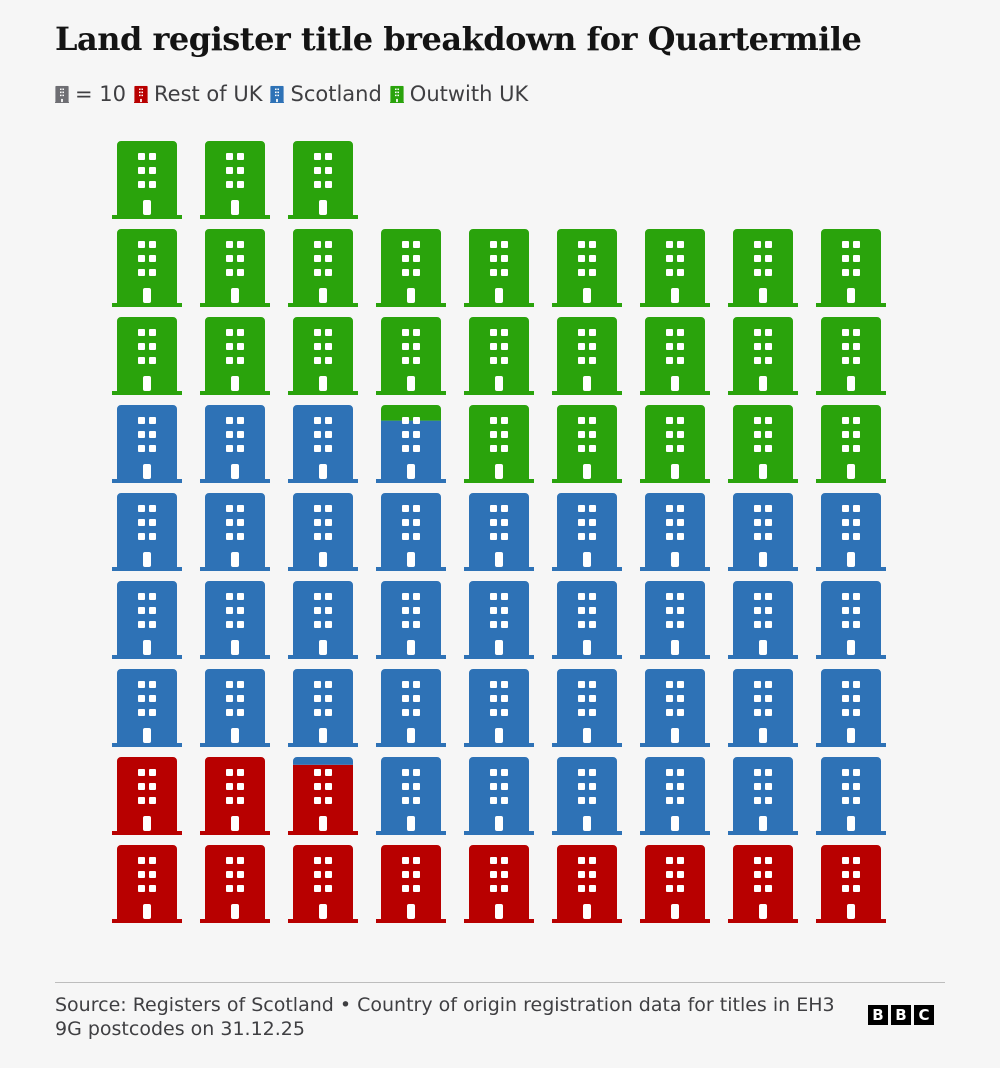  Describe the element at coordinates (323, 761) in the screenshot. I see `icon-fill` at that location.